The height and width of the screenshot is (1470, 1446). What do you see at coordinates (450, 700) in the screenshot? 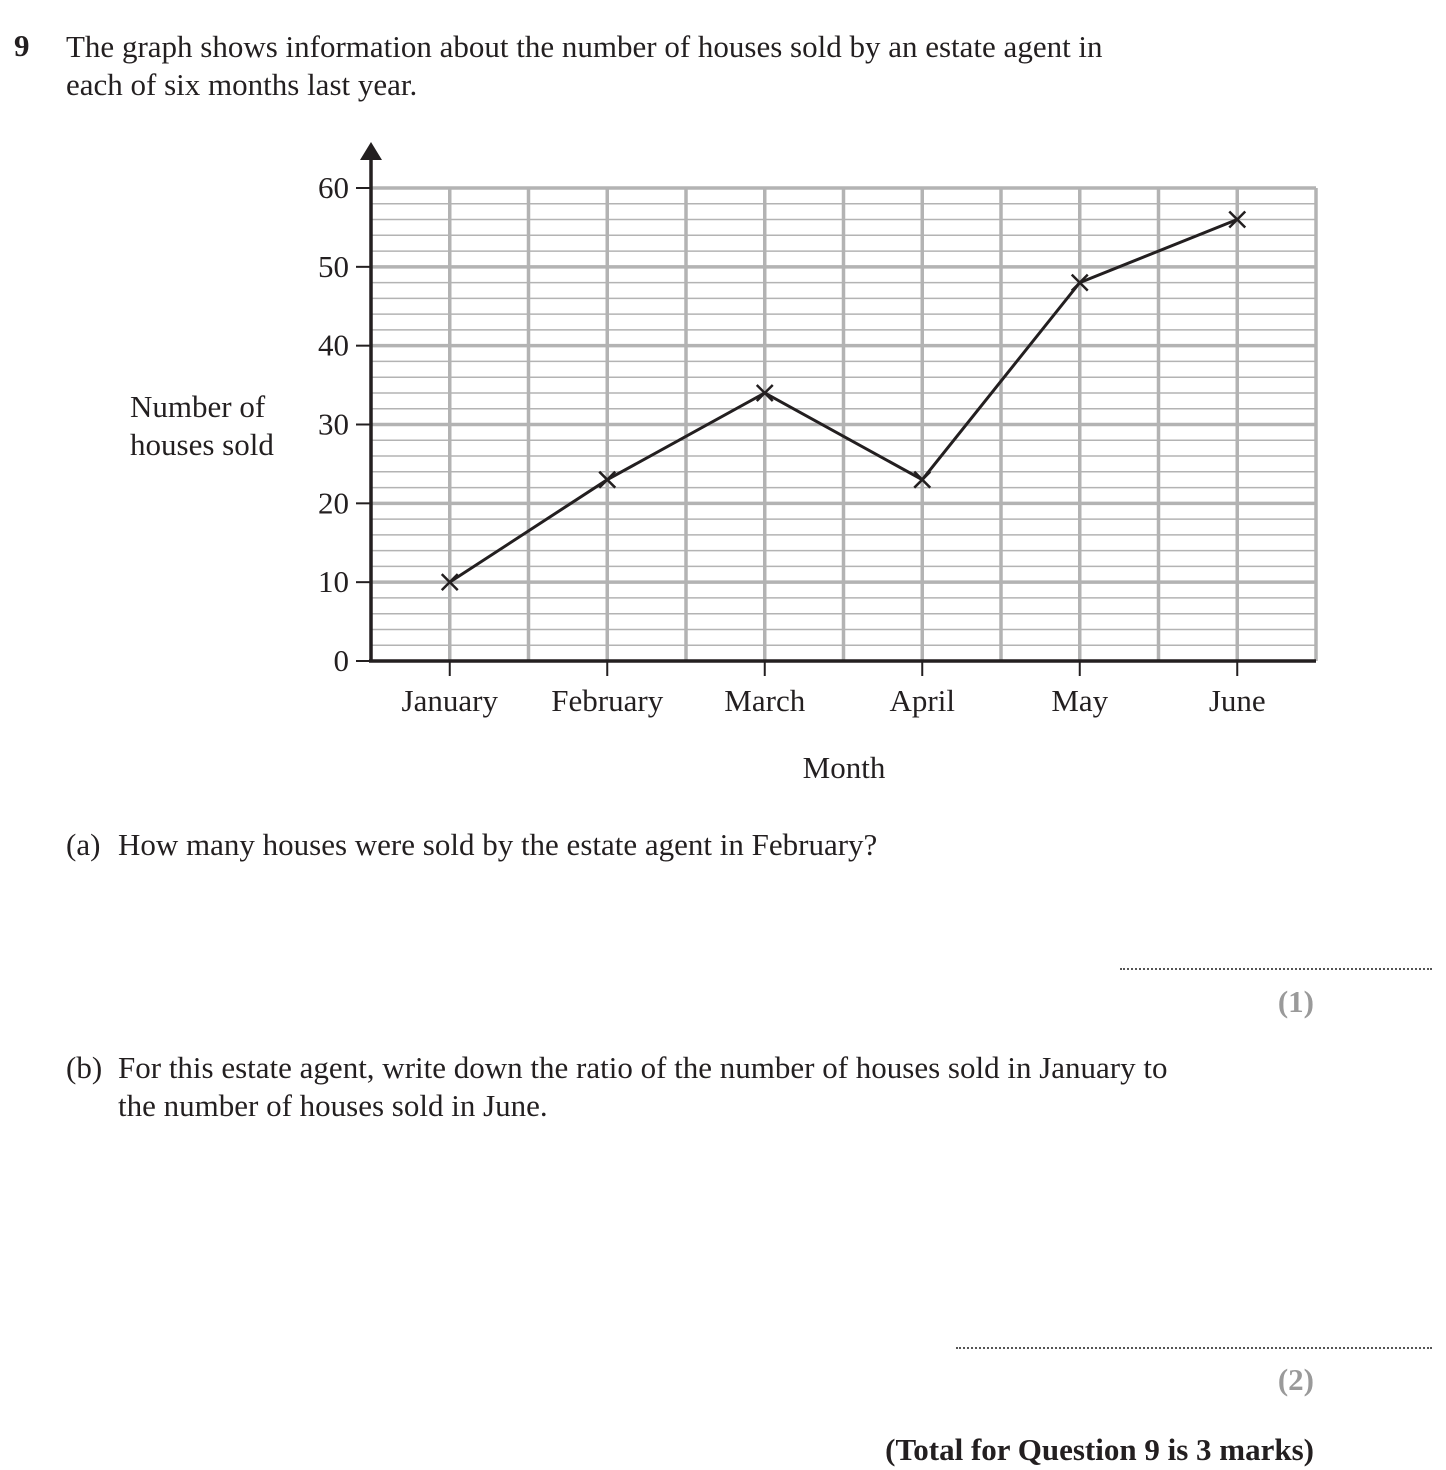
I see `x-tick-label: January` at bounding box center [450, 700].